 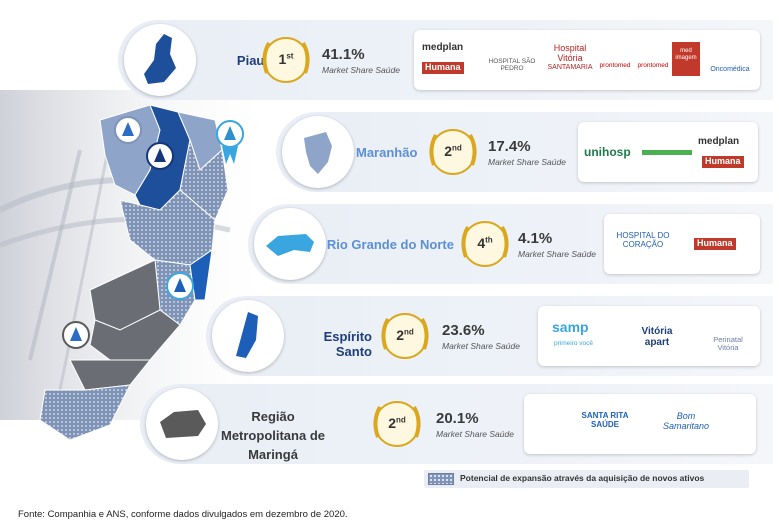 What do you see at coordinates (512, 65) in the screenshot?
I see `brand-logo: HOSPITAL SÃO PEDRO` at bounding box center [512, 65].